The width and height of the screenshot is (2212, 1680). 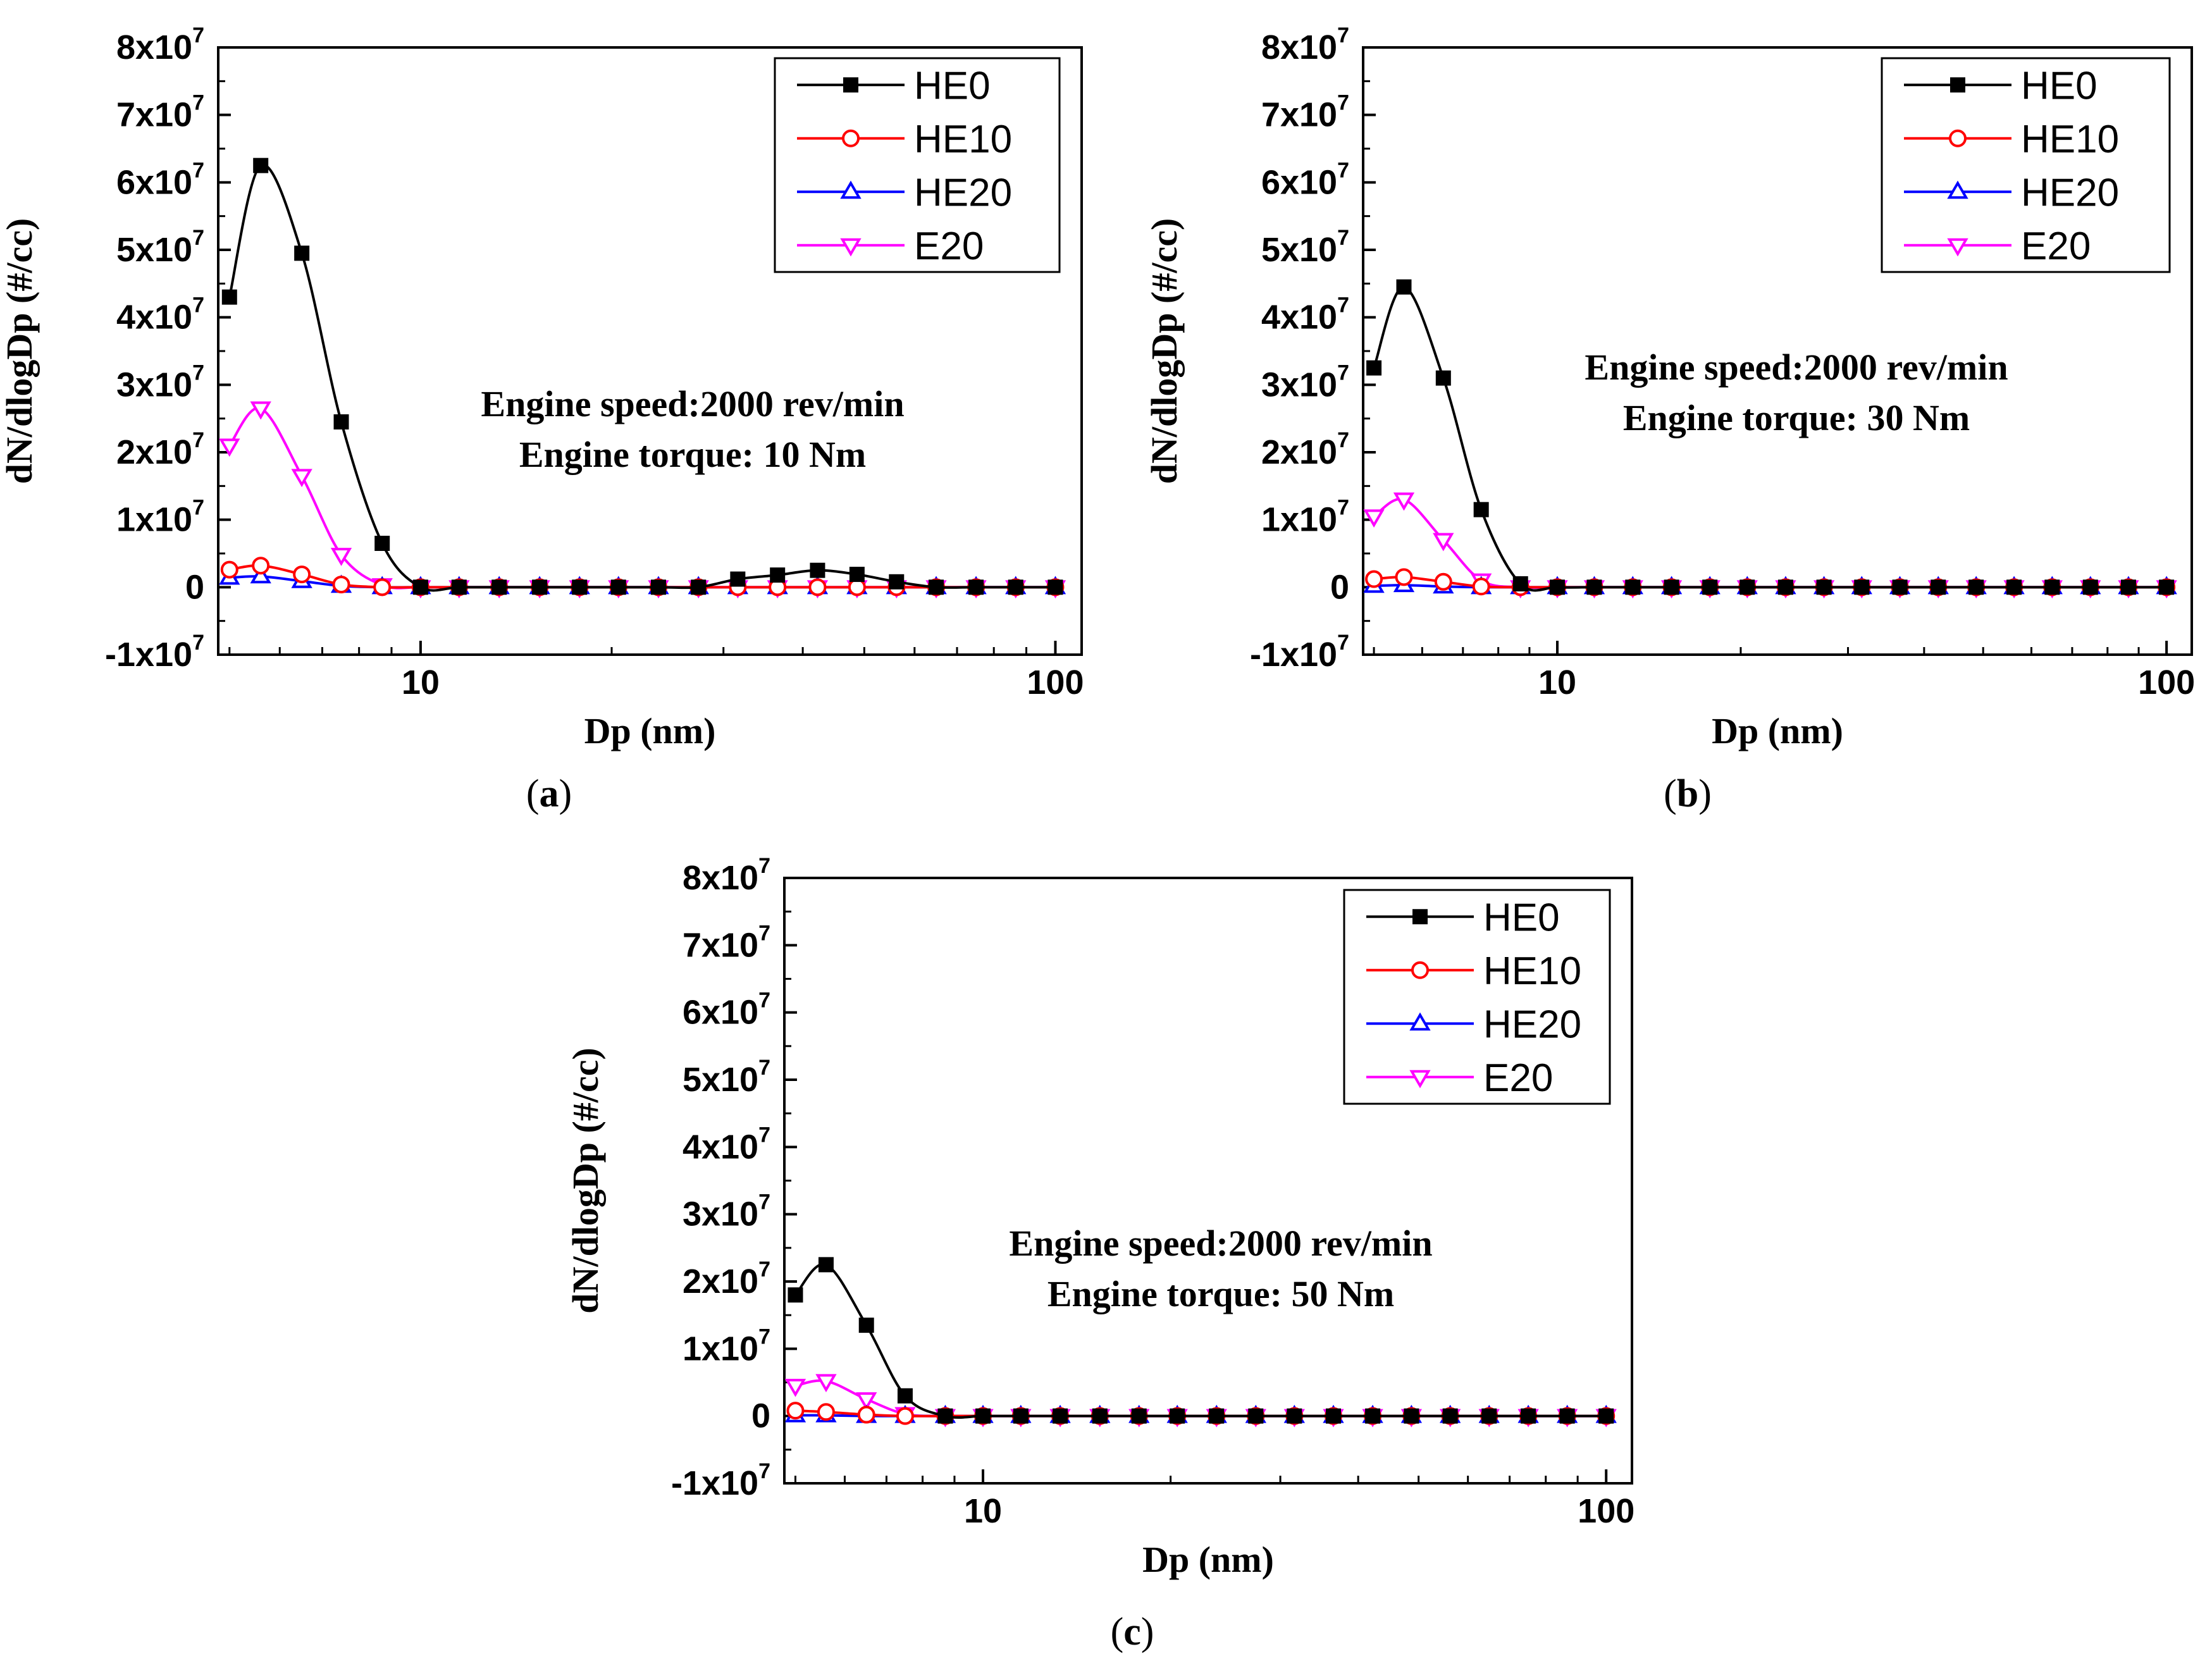 What do you see at coordinates (549, 793) in the screenshot?
I see `panel-label: (a)` at bounding box center [549, 793].